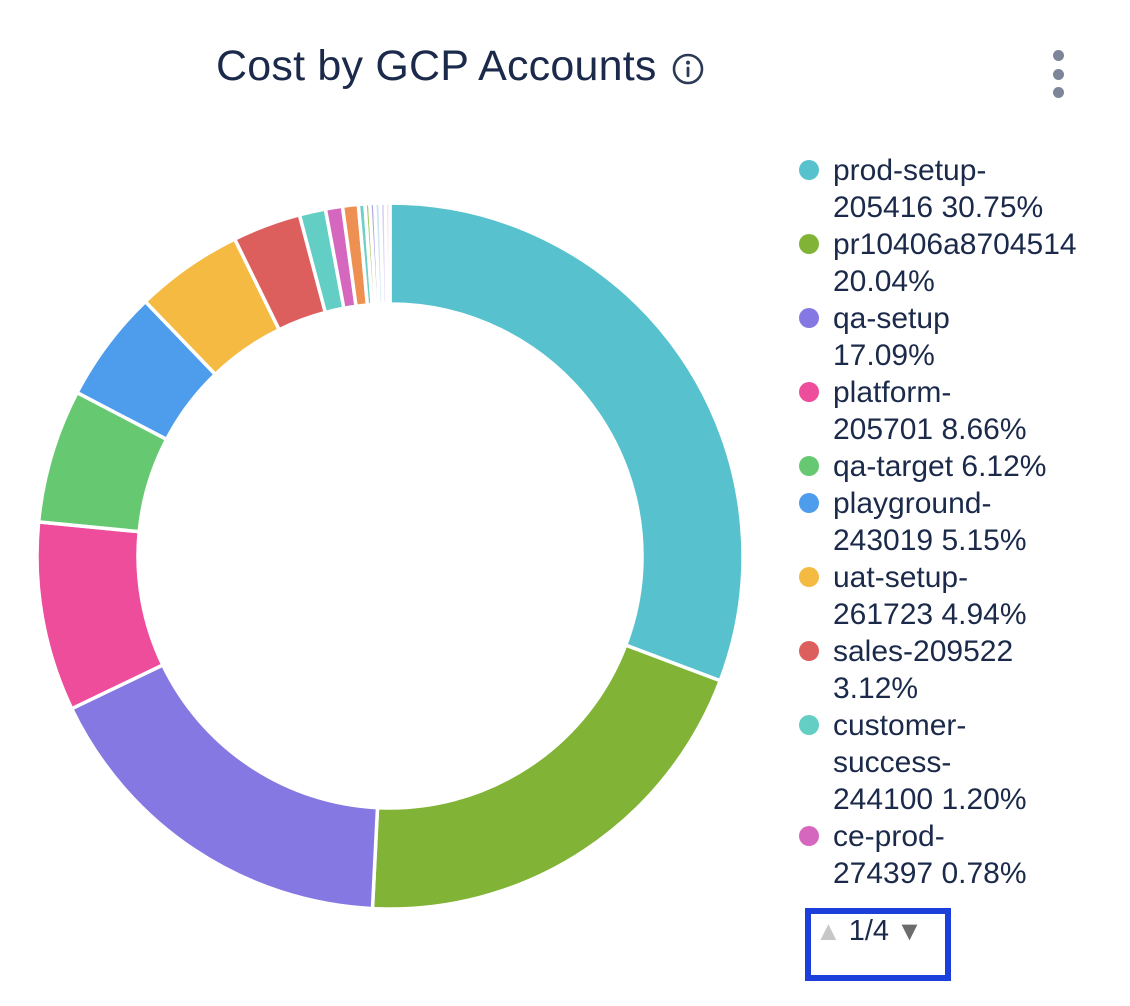  I want to click on kebab-menu-button, so click(1058, 74).